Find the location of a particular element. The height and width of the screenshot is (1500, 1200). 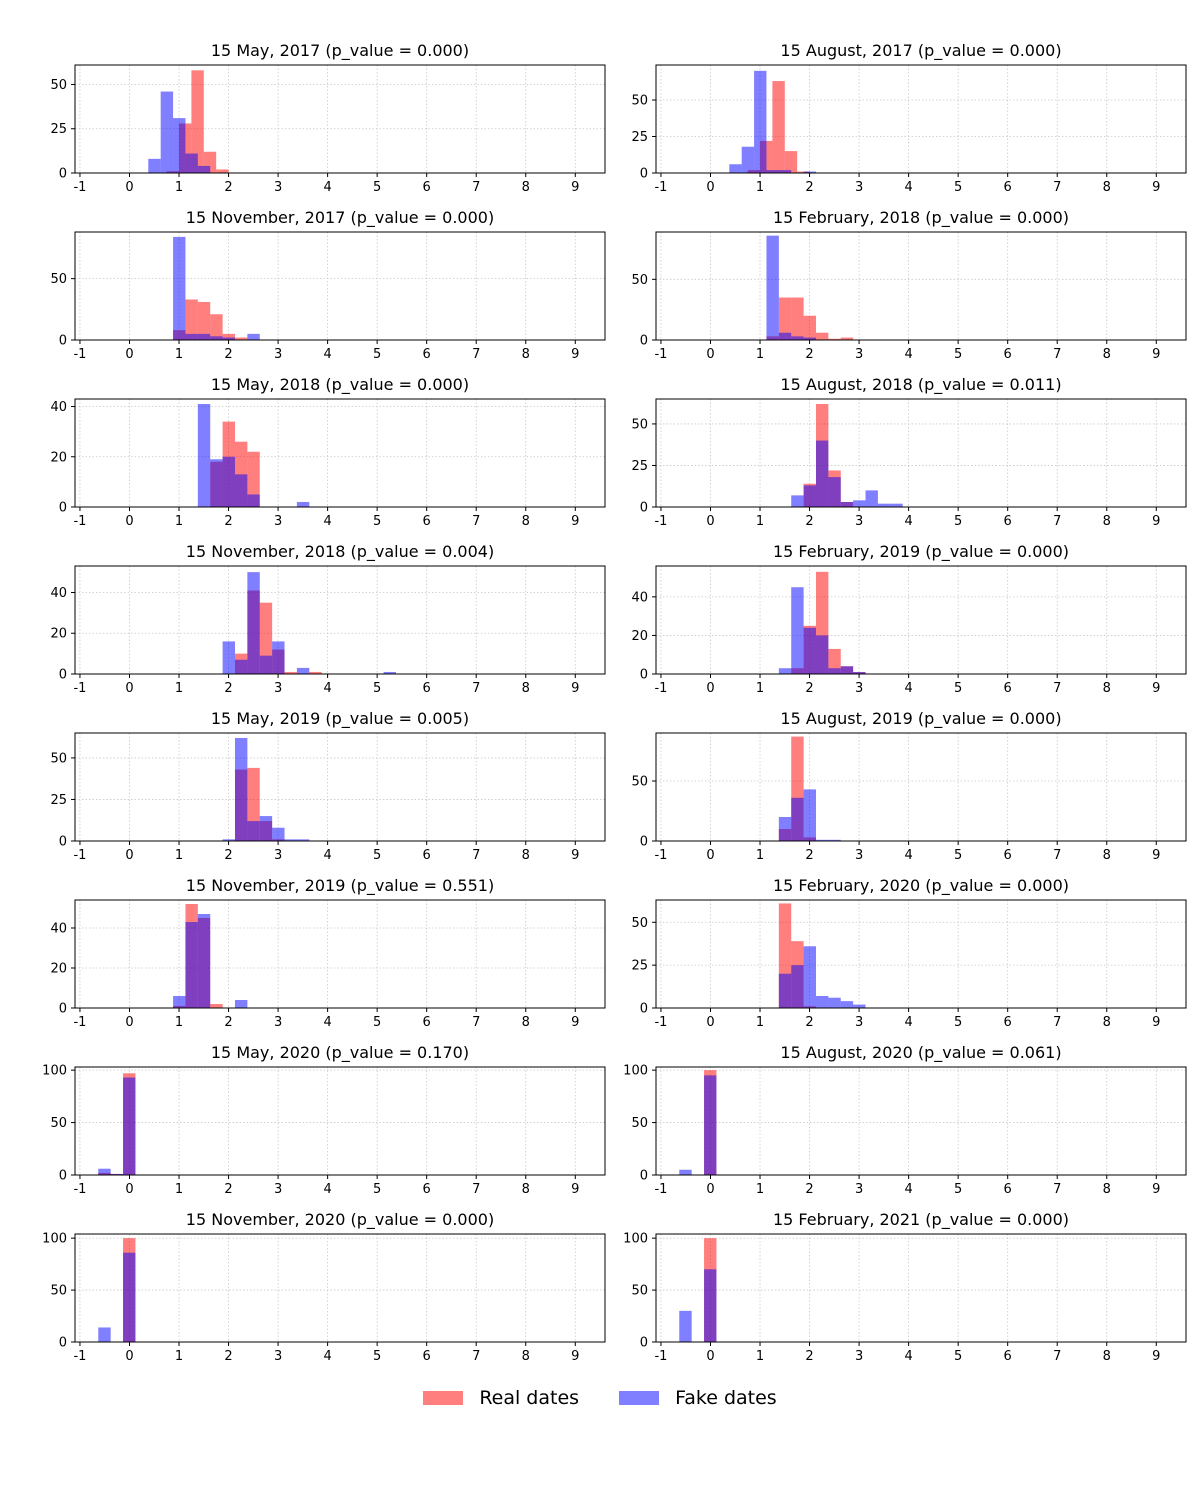

y-tick-label: 20 is located at coordinates (639, 636).